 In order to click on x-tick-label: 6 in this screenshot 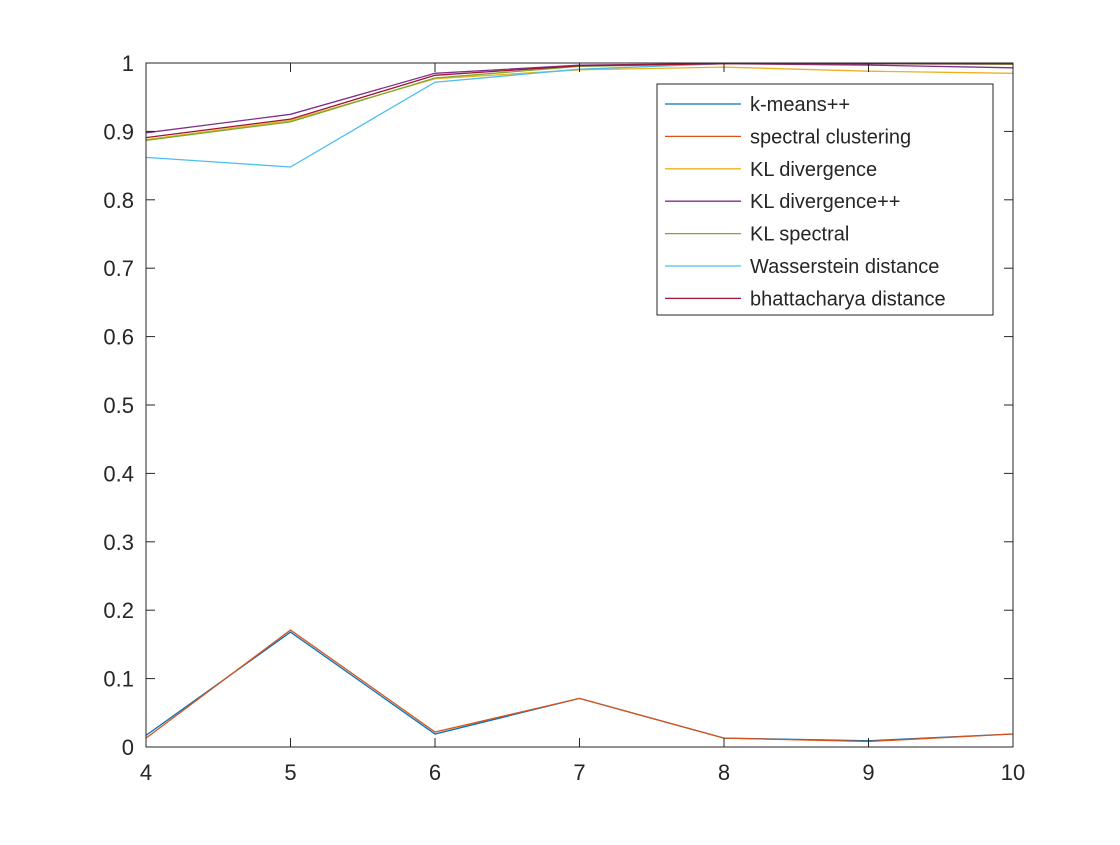, I will do `click(435, 772)`.